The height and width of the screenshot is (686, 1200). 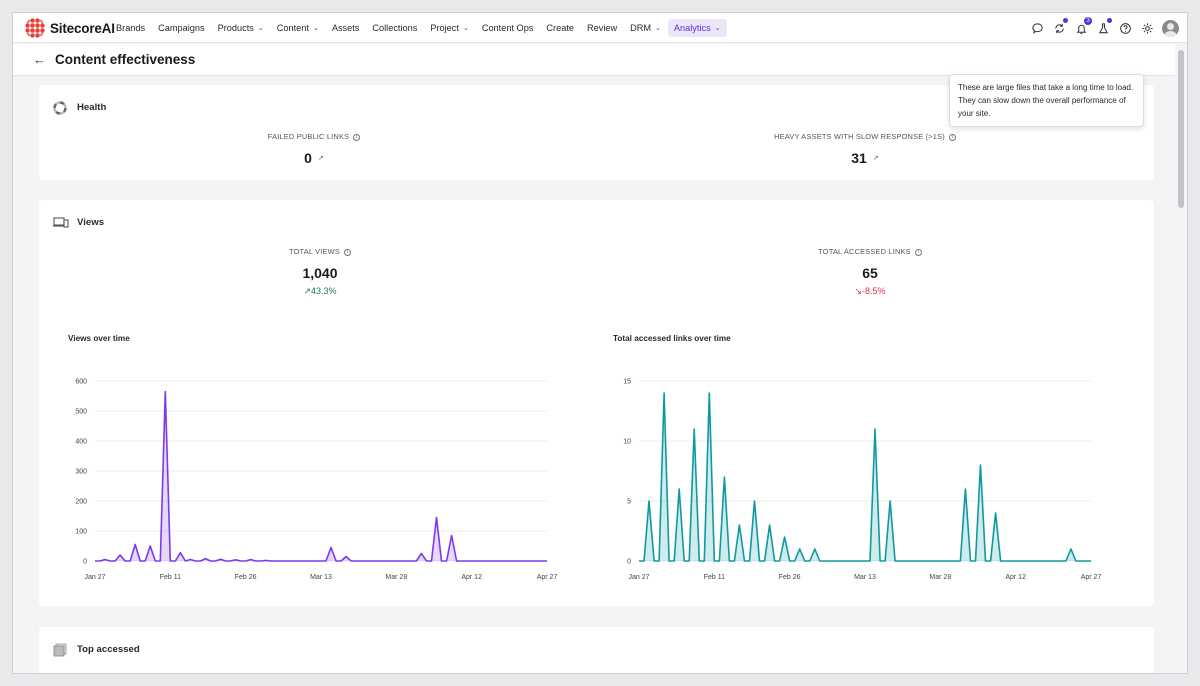 I want to click on nav-item-label: Collections, so click(x=395, y=28).